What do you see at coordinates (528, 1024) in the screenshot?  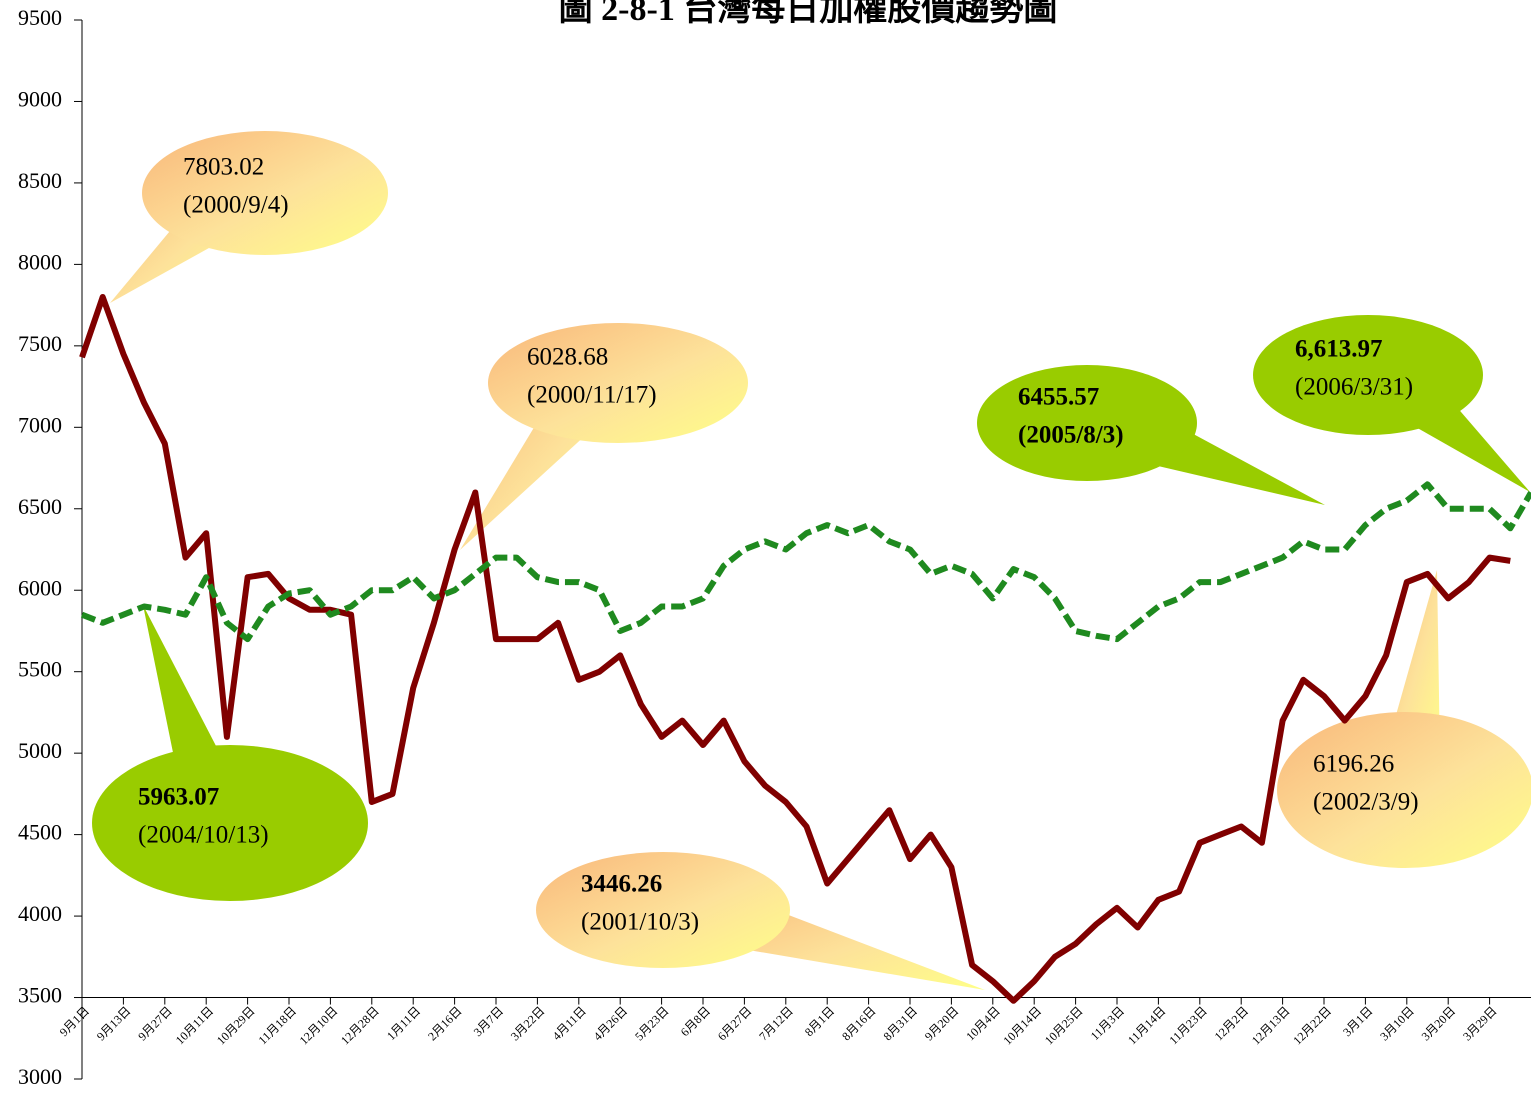 I see `x-tick-label: 3月22日` at bounding box center [528, 1024].